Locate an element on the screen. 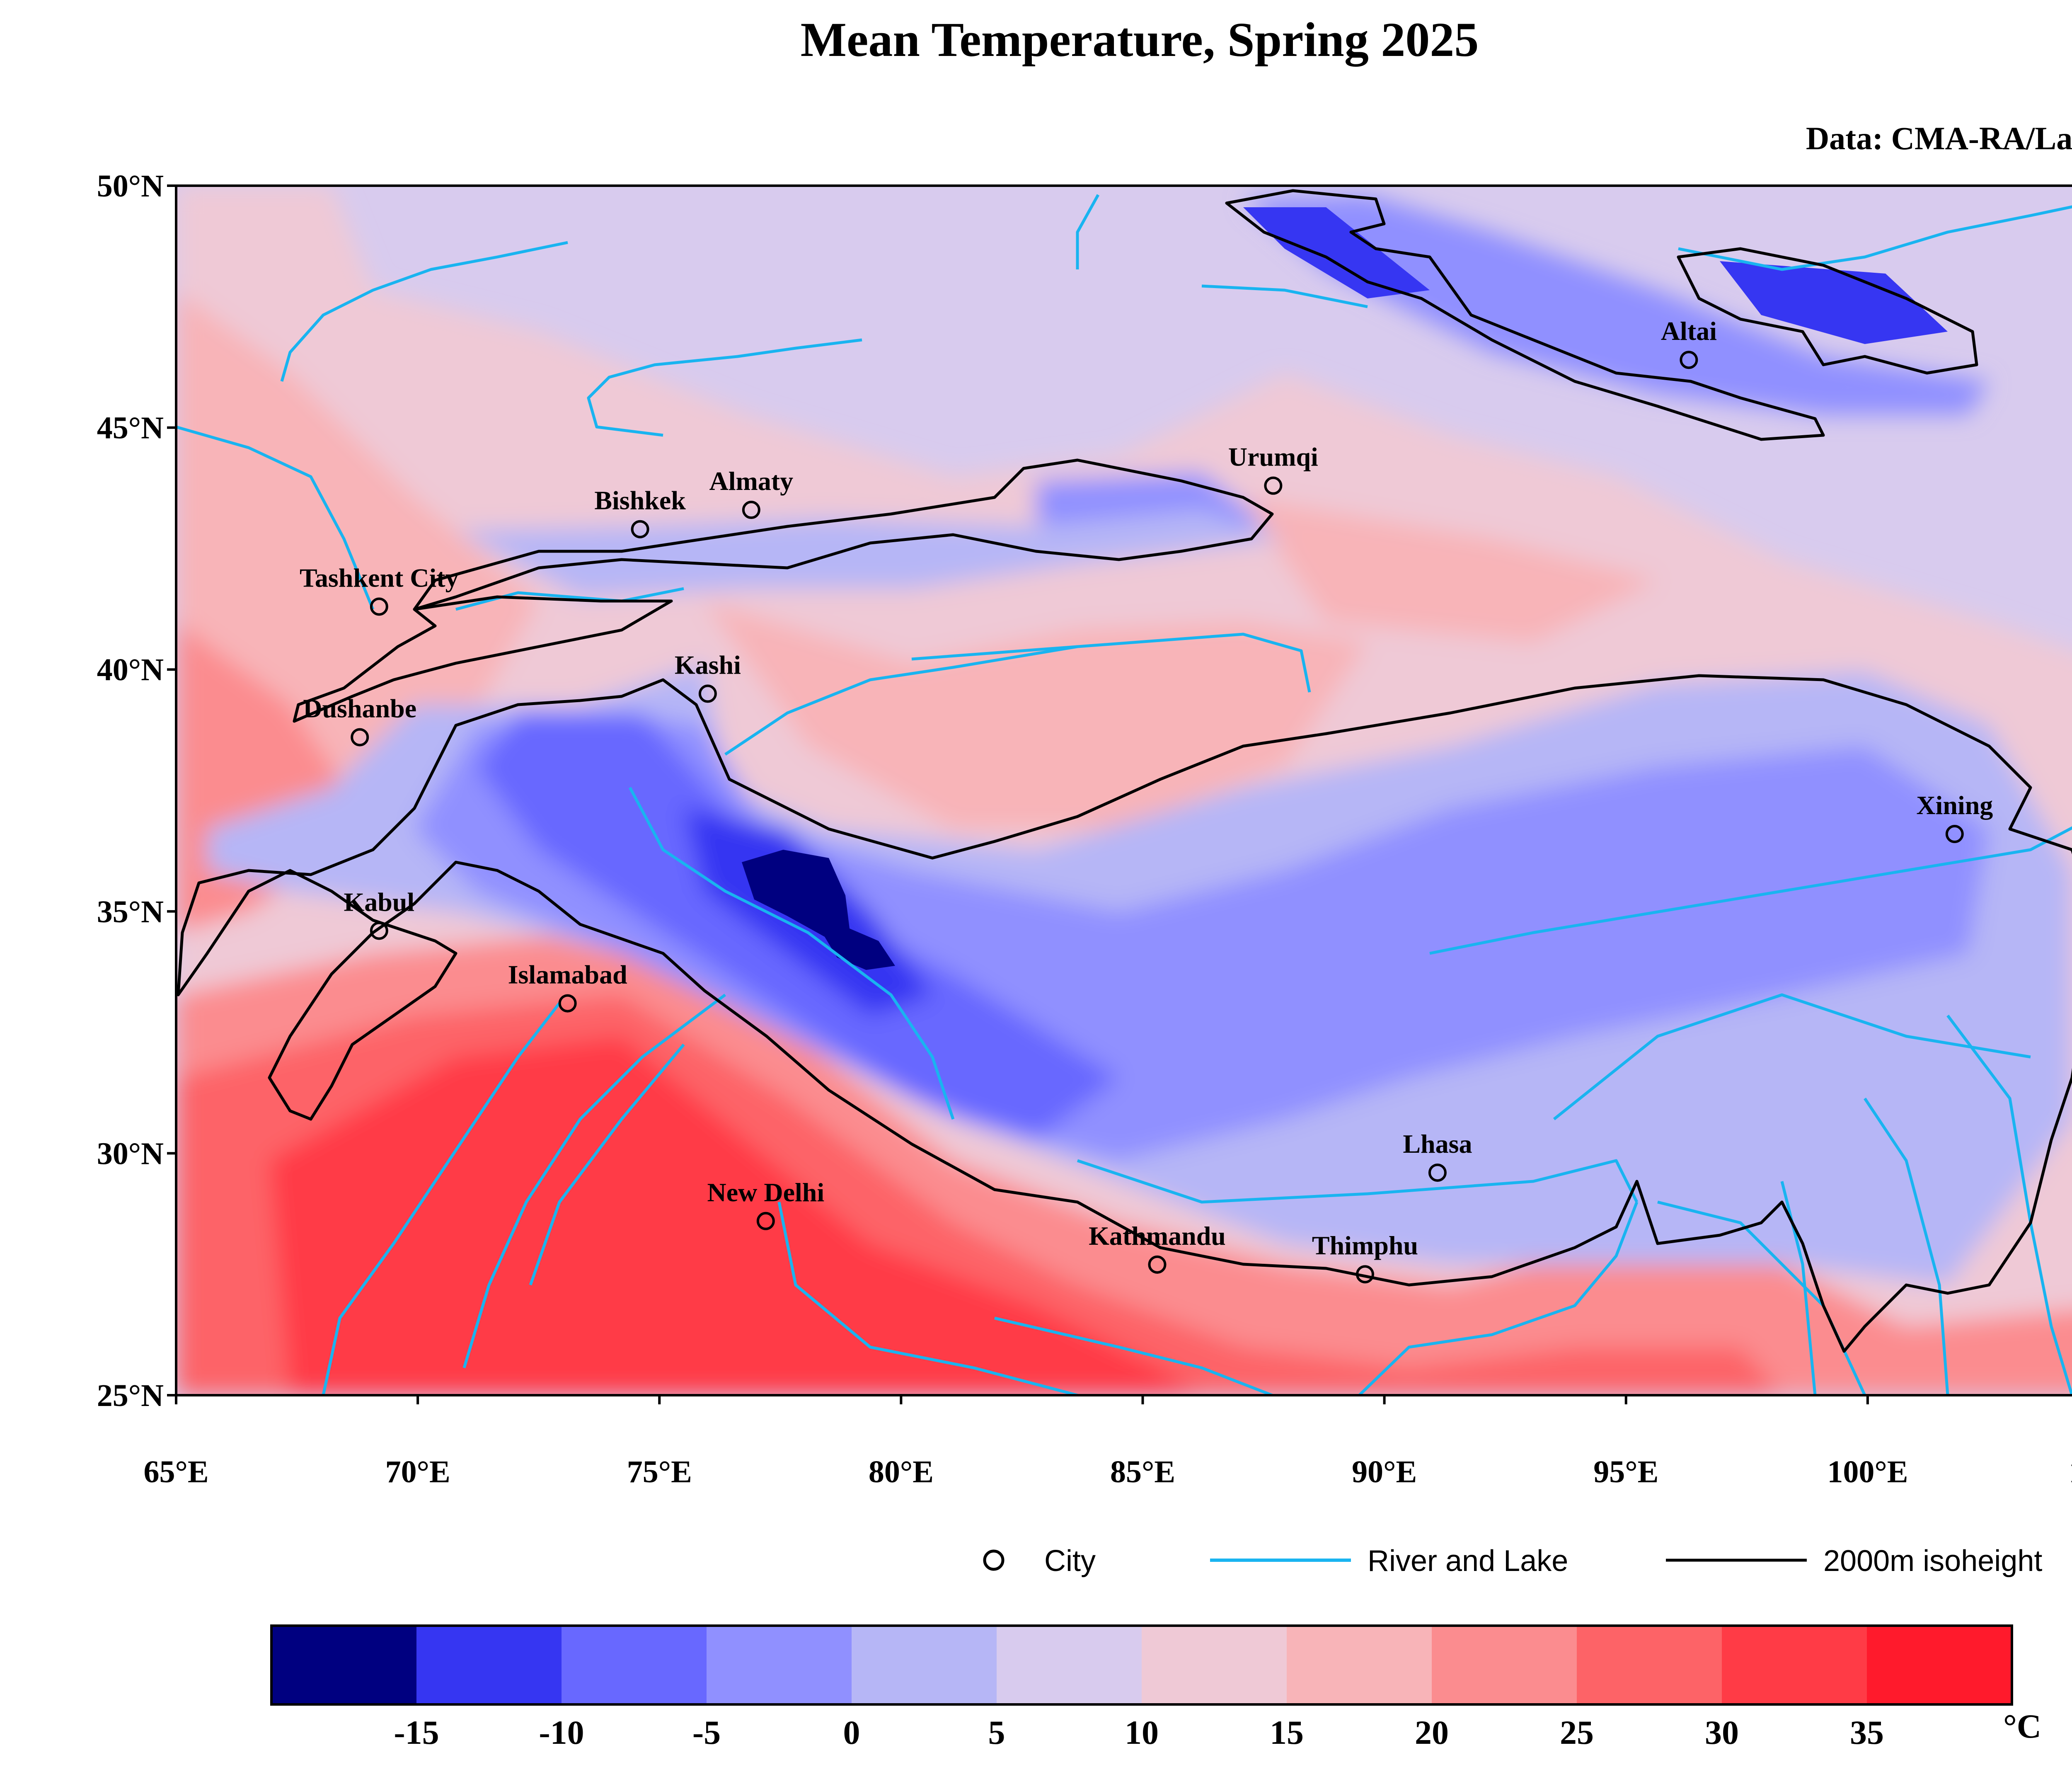 The height and width of the screenshot is (1772, 2072). lat-tick-label: 30°N is located at coordinates (130, 1153).